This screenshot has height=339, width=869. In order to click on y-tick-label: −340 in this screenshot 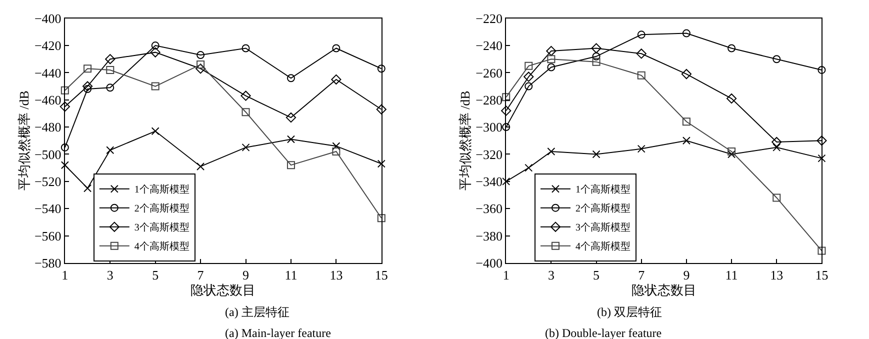, I will do `click(489, 181)`.